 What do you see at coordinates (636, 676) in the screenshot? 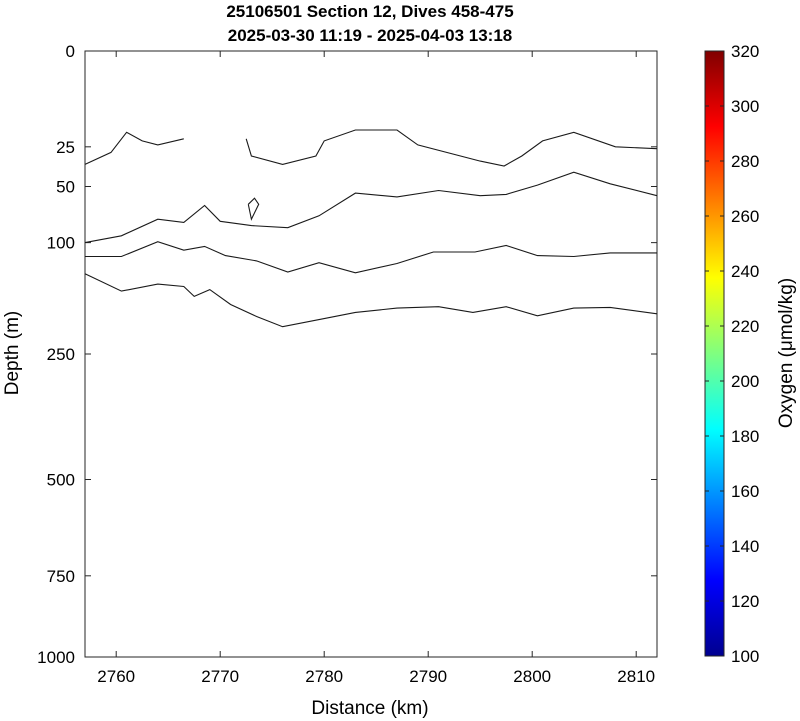
I see `x-tick-label: 2810` at bounding box center [636, 676].